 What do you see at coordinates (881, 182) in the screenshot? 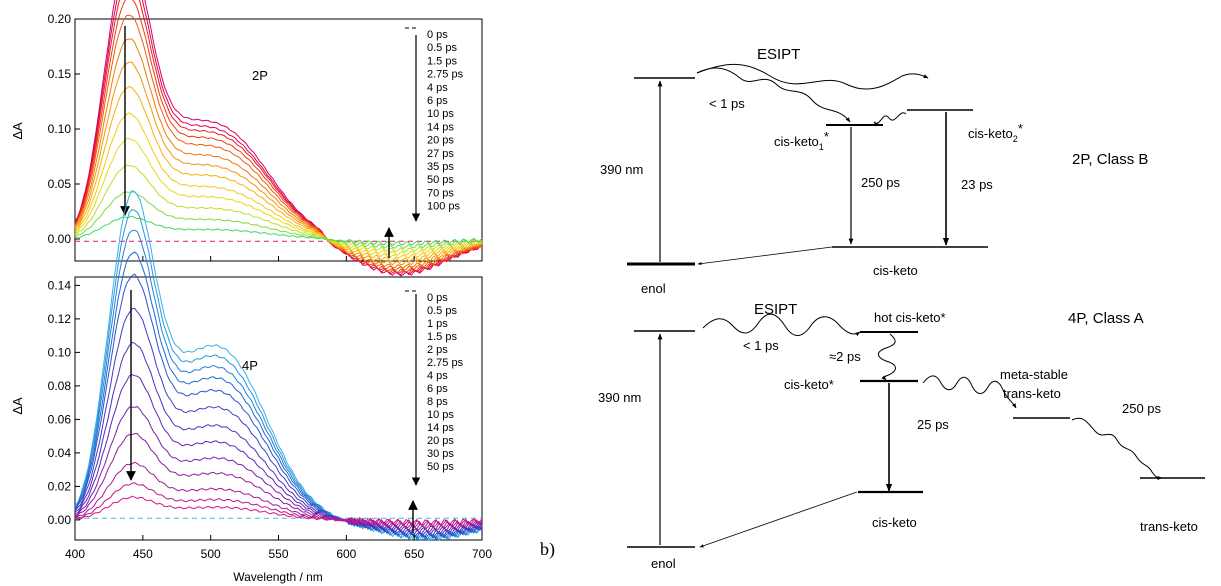
I see `decay-250ps-label: 250 ps` at bounding box center [881, 182].